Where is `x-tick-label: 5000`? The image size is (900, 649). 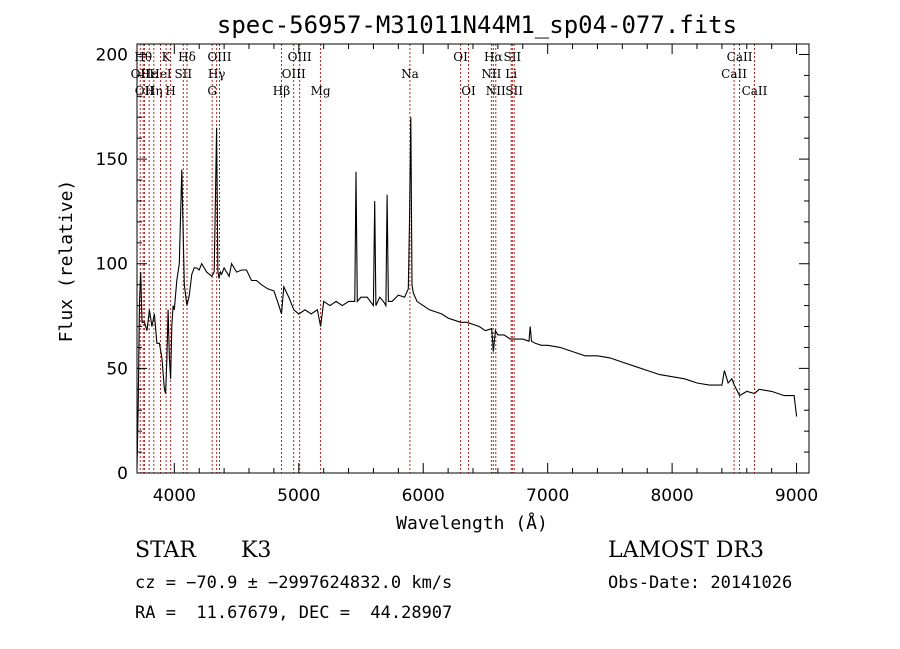
x-tick-label: 5000 is located at coordinates (298, 496).